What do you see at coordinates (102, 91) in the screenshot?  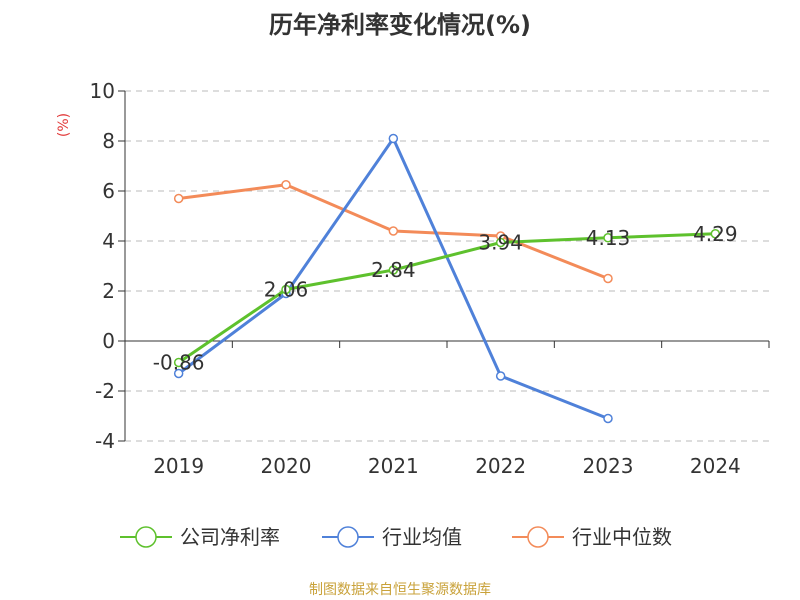 I see `y-tick-label: 10` at bounding box center [102, 91].